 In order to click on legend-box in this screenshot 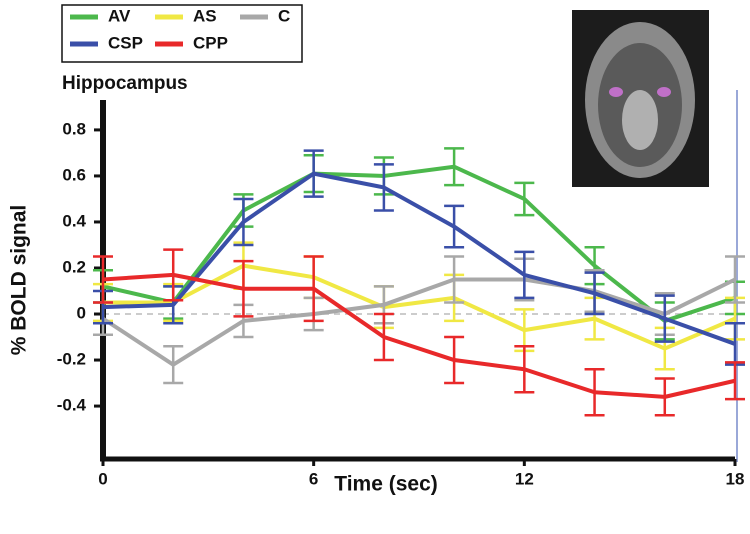, I will do `click(182, 33)`.